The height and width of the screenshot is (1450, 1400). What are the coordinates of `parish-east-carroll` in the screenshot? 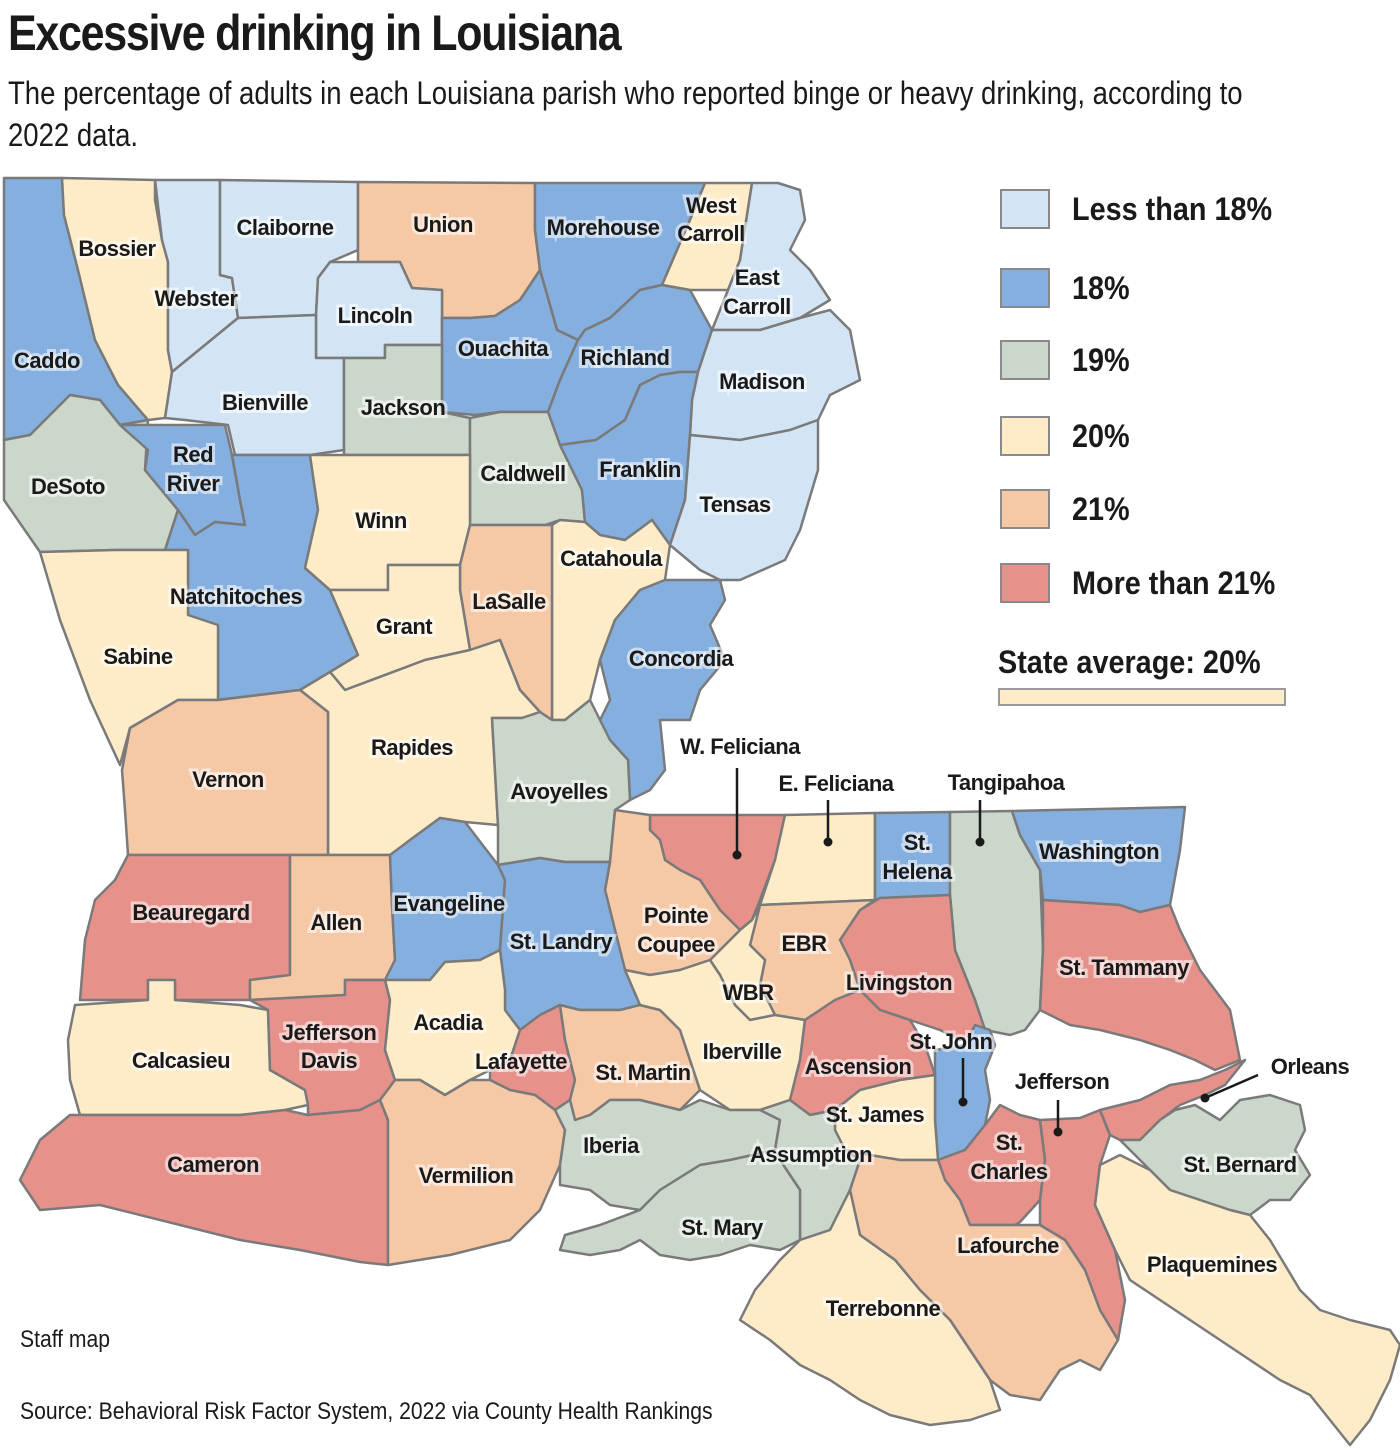 It's located at (771, 256).